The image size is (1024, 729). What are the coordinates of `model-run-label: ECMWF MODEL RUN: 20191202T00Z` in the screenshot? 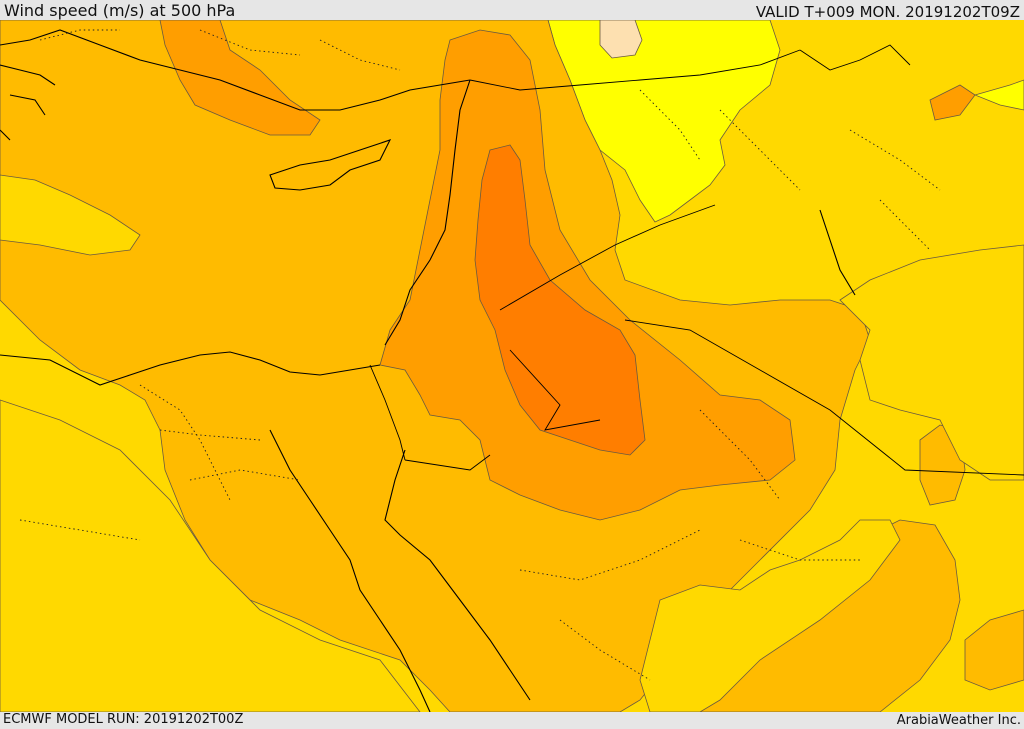 It's located at (123, 719).